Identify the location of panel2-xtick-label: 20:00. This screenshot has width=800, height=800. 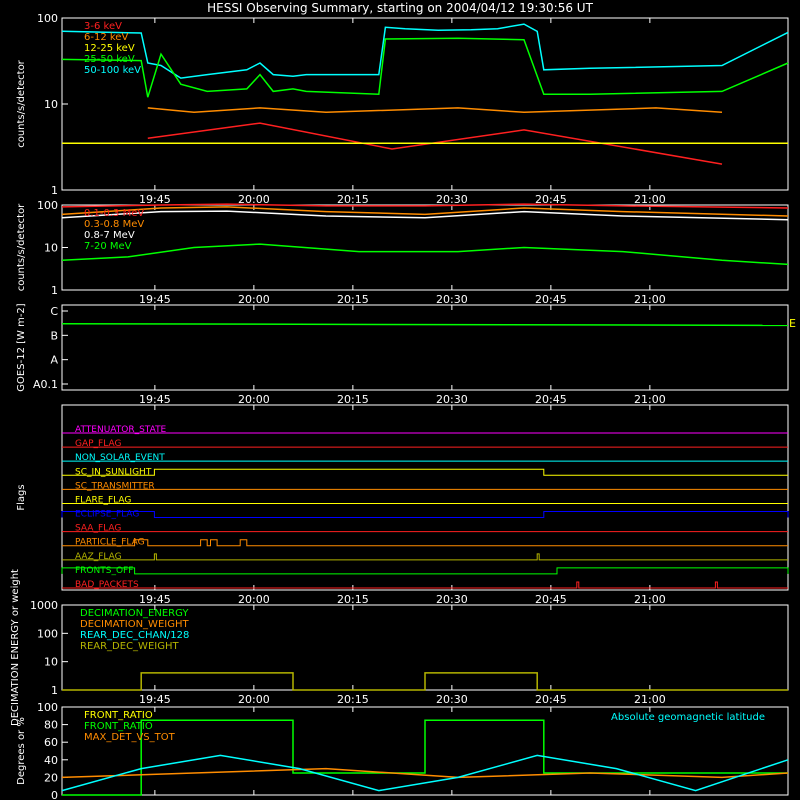
(254, 299).